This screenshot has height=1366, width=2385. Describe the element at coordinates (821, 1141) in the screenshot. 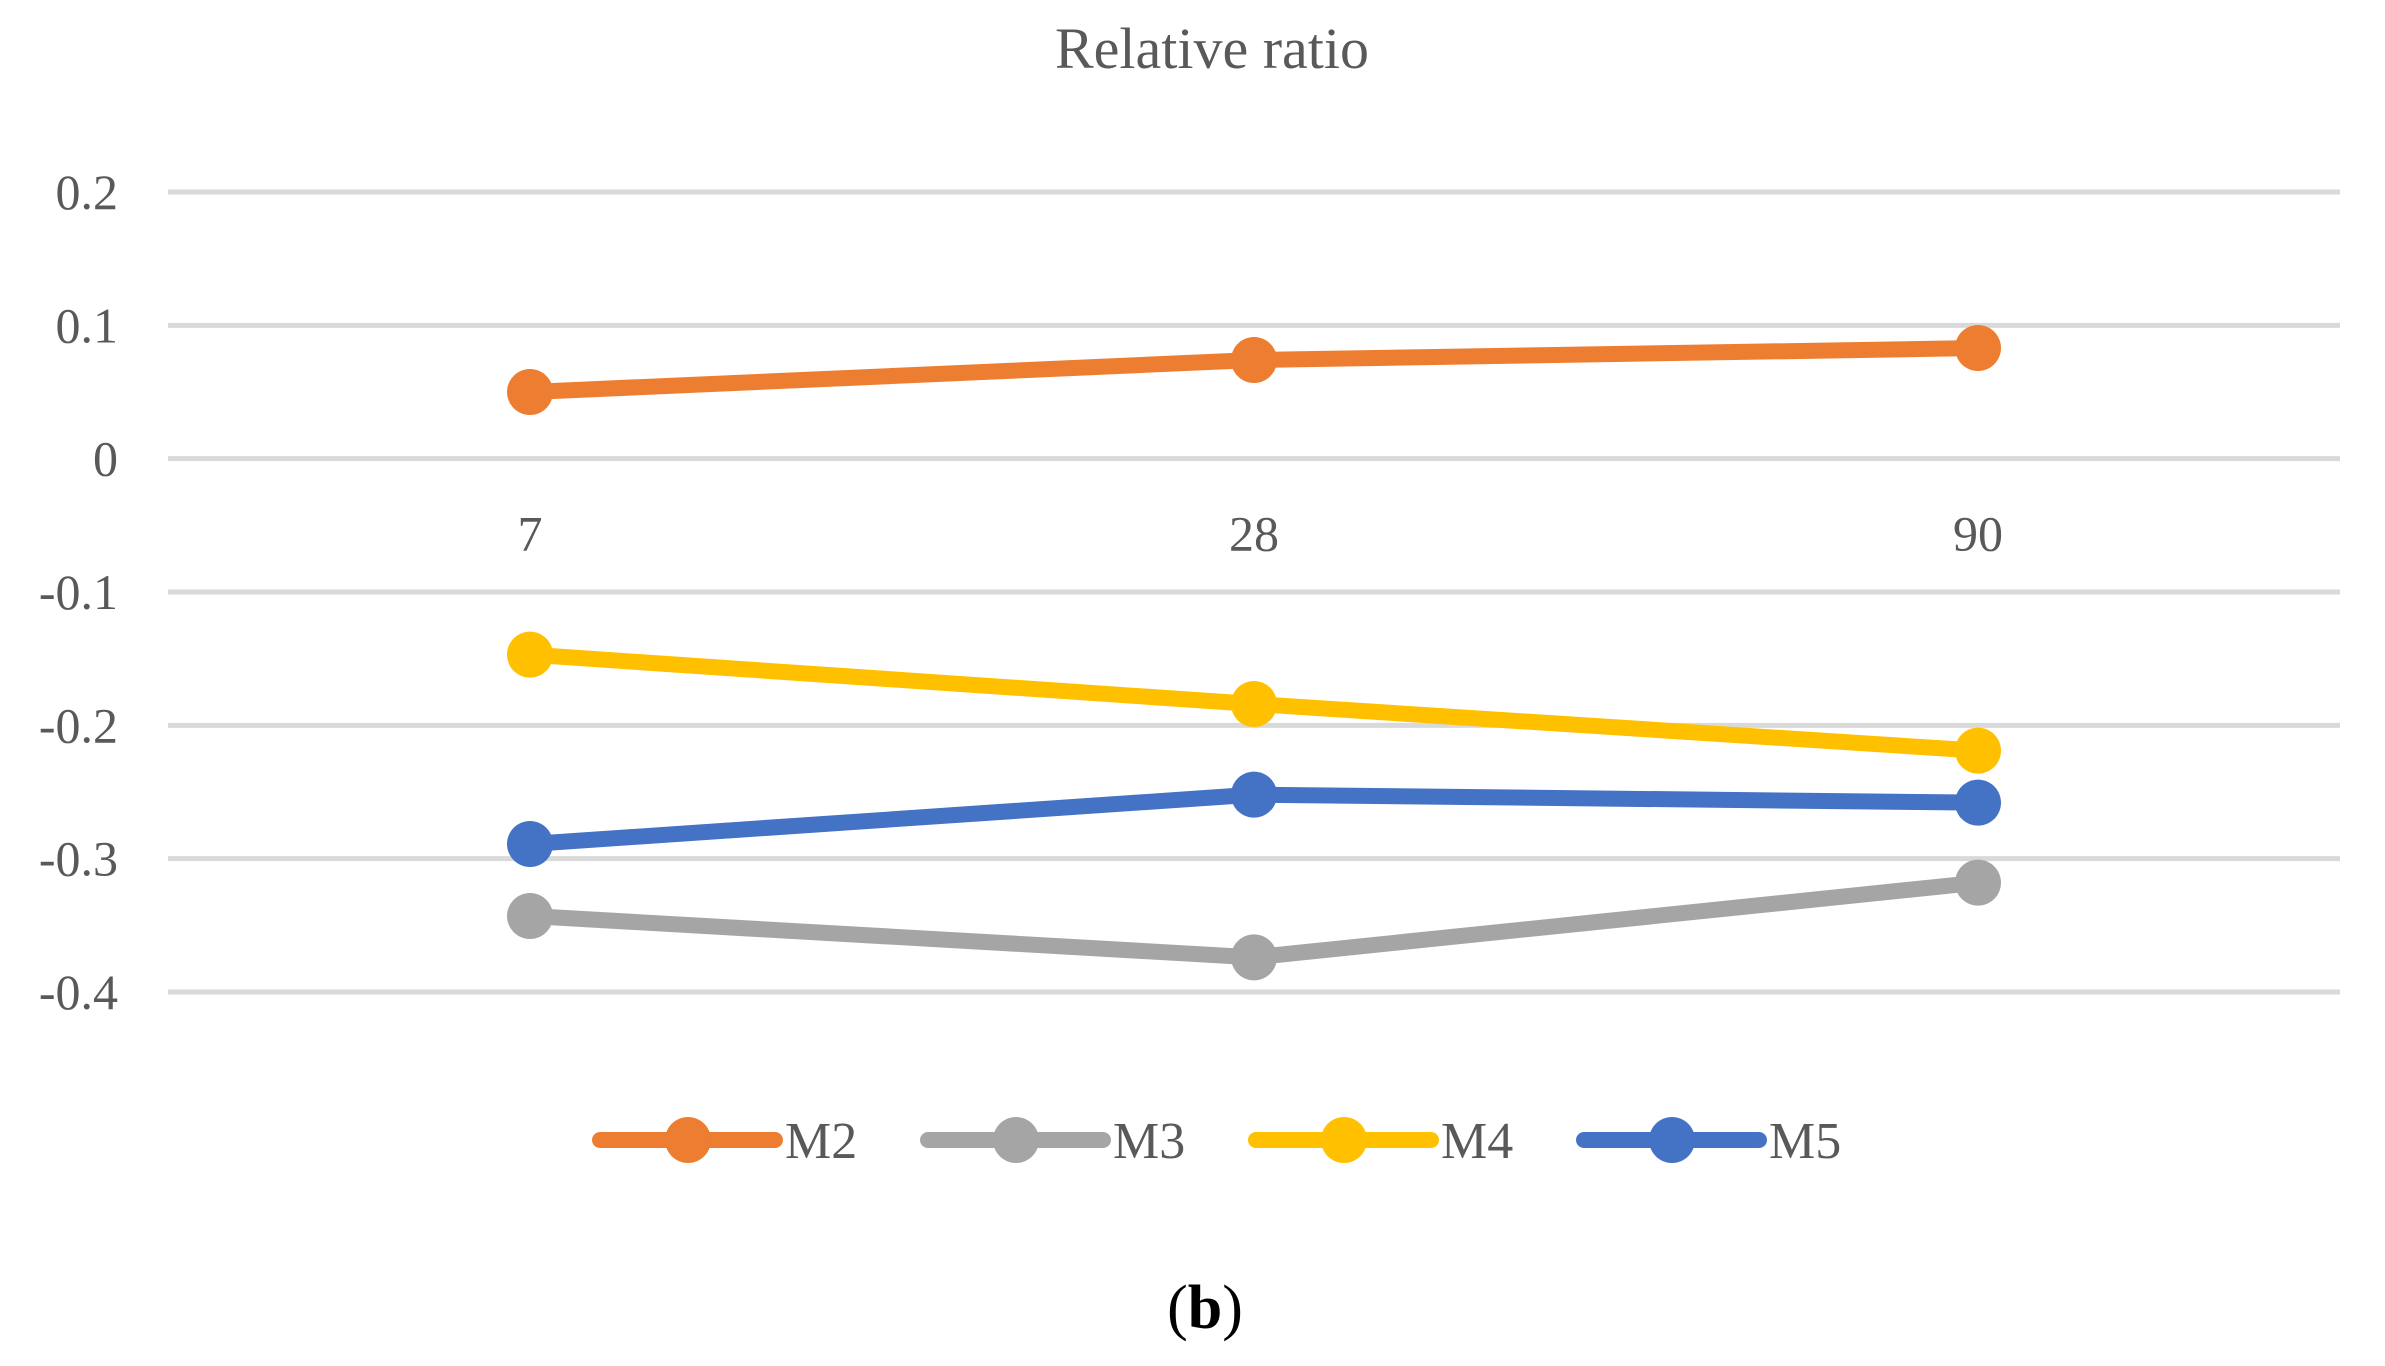

I see `legend-label: M2` at that location.